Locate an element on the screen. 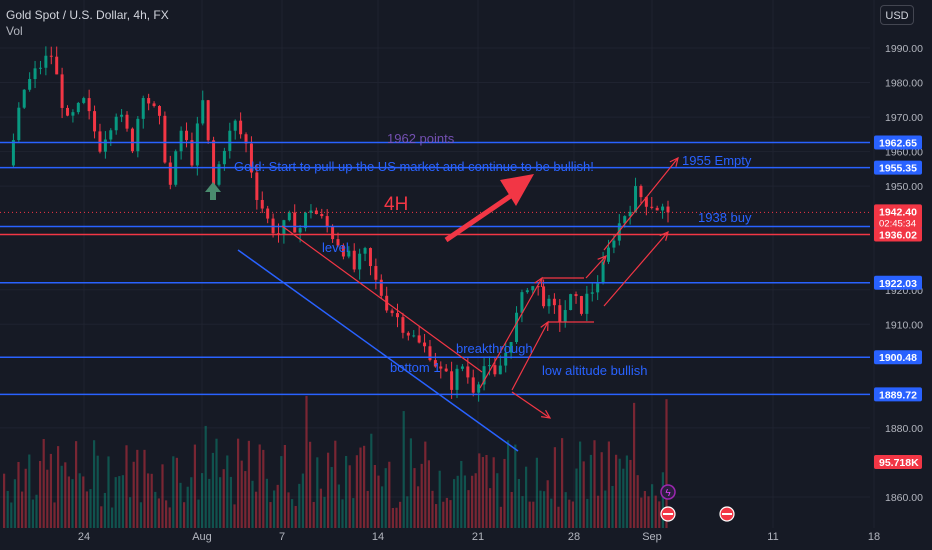  x-tick-label: 18 is located at coordinates (874, 537).